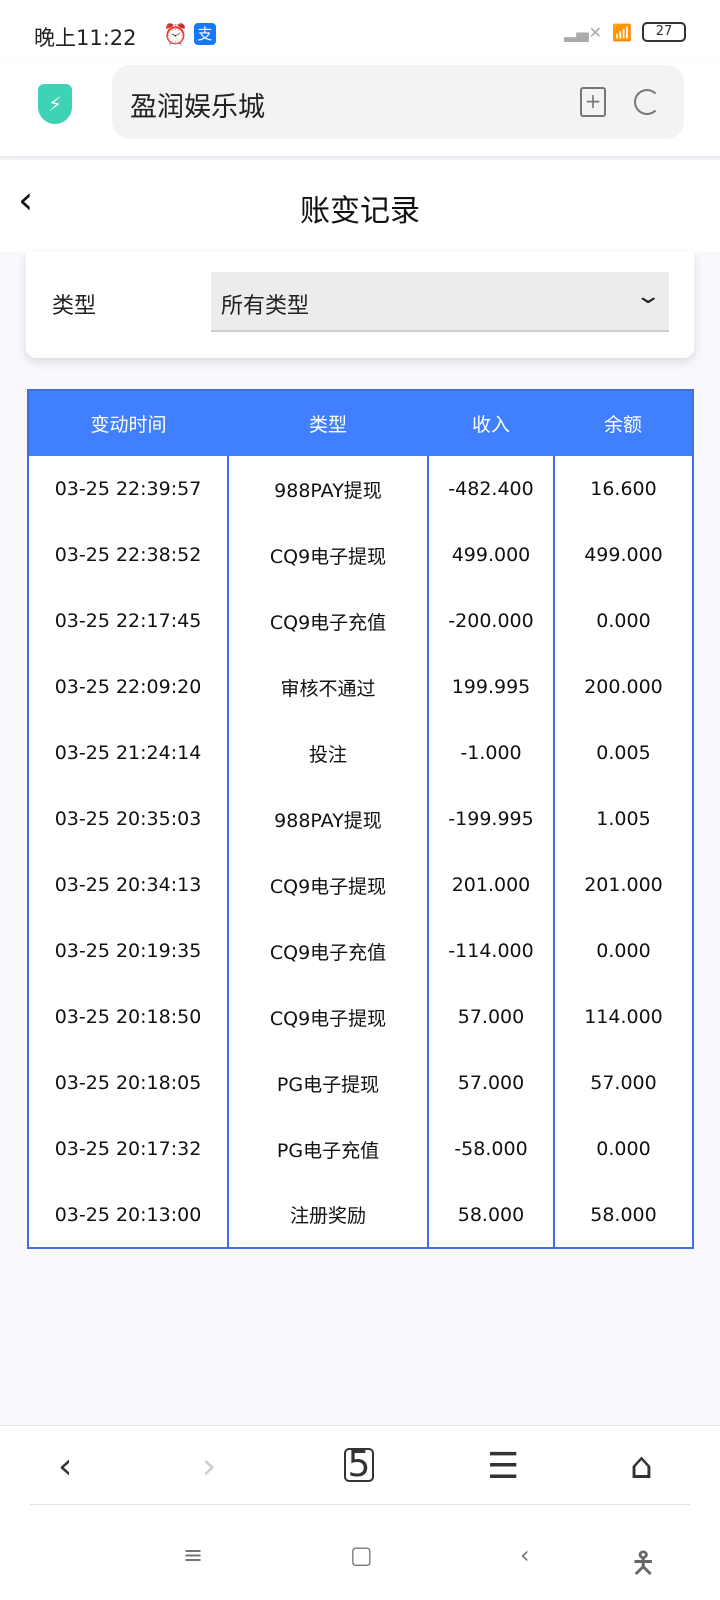  Describe the element at coordinates (327, 1149) in the screenshot. I see `cell-type: PG电子充值` at that location.